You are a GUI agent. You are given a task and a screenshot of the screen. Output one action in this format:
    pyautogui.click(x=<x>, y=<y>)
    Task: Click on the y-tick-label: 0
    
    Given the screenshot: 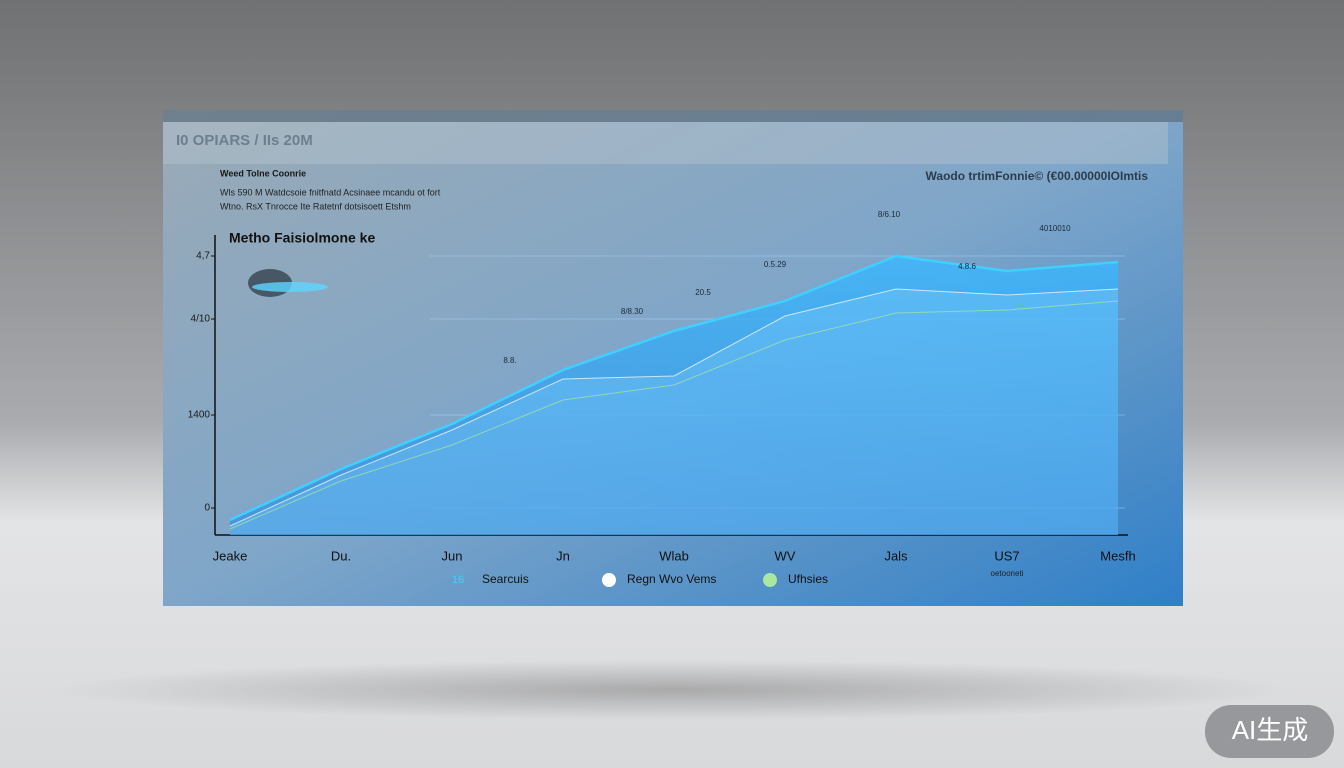 What is the action you would take?
    pyautogui.click(x=207, y=508)
    